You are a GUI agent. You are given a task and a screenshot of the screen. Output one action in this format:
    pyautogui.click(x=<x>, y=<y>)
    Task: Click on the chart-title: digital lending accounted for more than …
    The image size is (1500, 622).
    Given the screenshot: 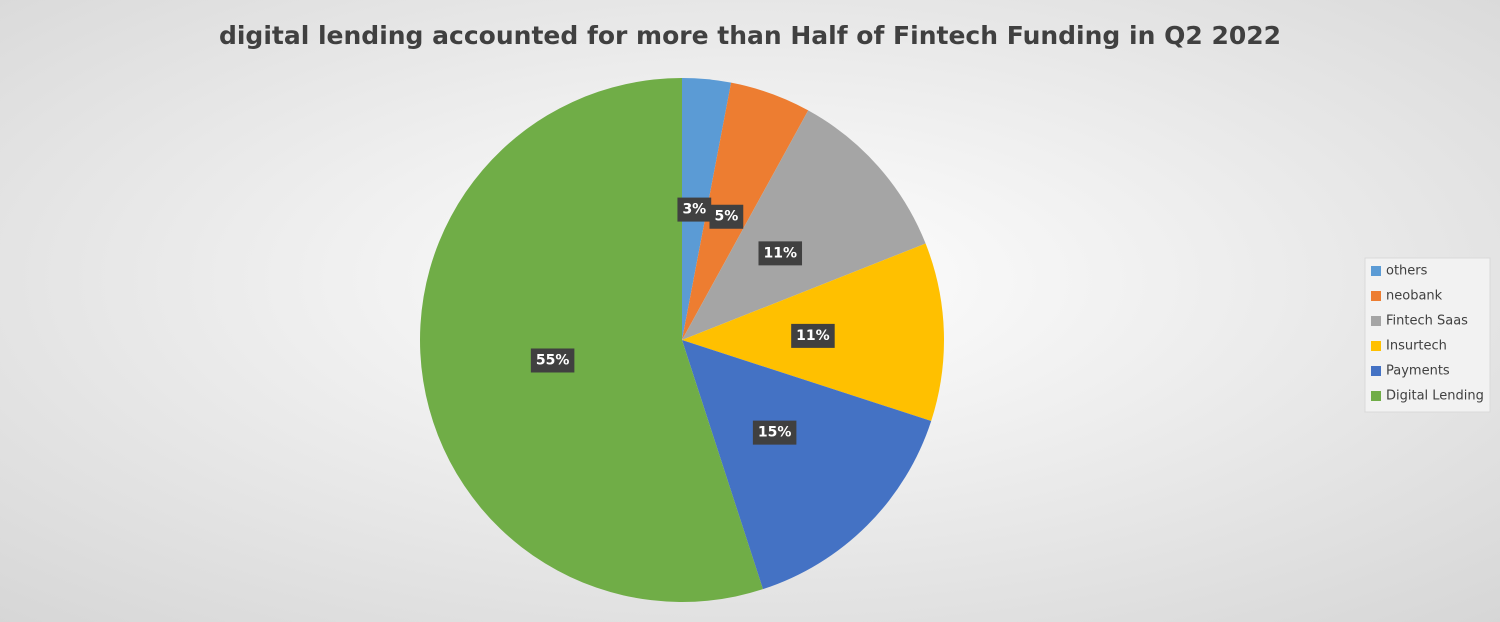 What is the action you would take?
    pyautogui.click(x=750, y=35)
    